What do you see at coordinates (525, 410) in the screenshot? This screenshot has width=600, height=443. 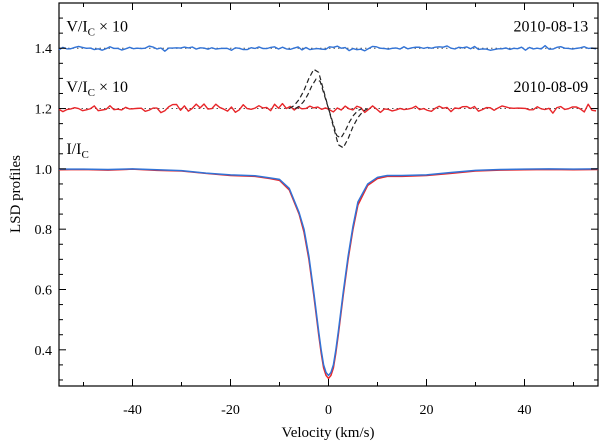 I see `x-tick-label: 40` at bounding box center [525, 410].